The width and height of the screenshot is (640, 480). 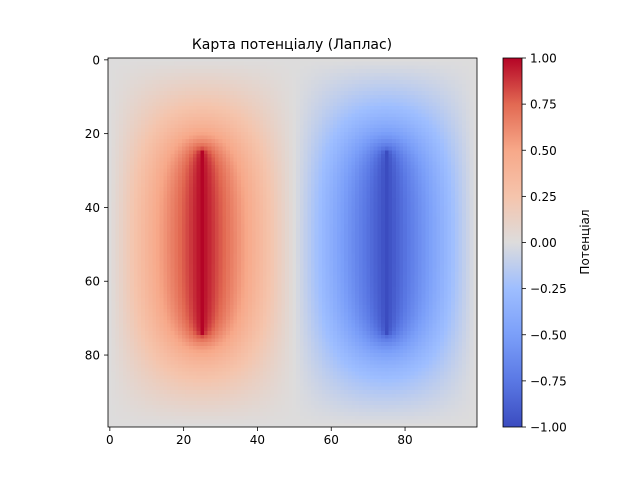 I want to click on colorbar-tick-label: 0.00, so click(x=543, y=243).